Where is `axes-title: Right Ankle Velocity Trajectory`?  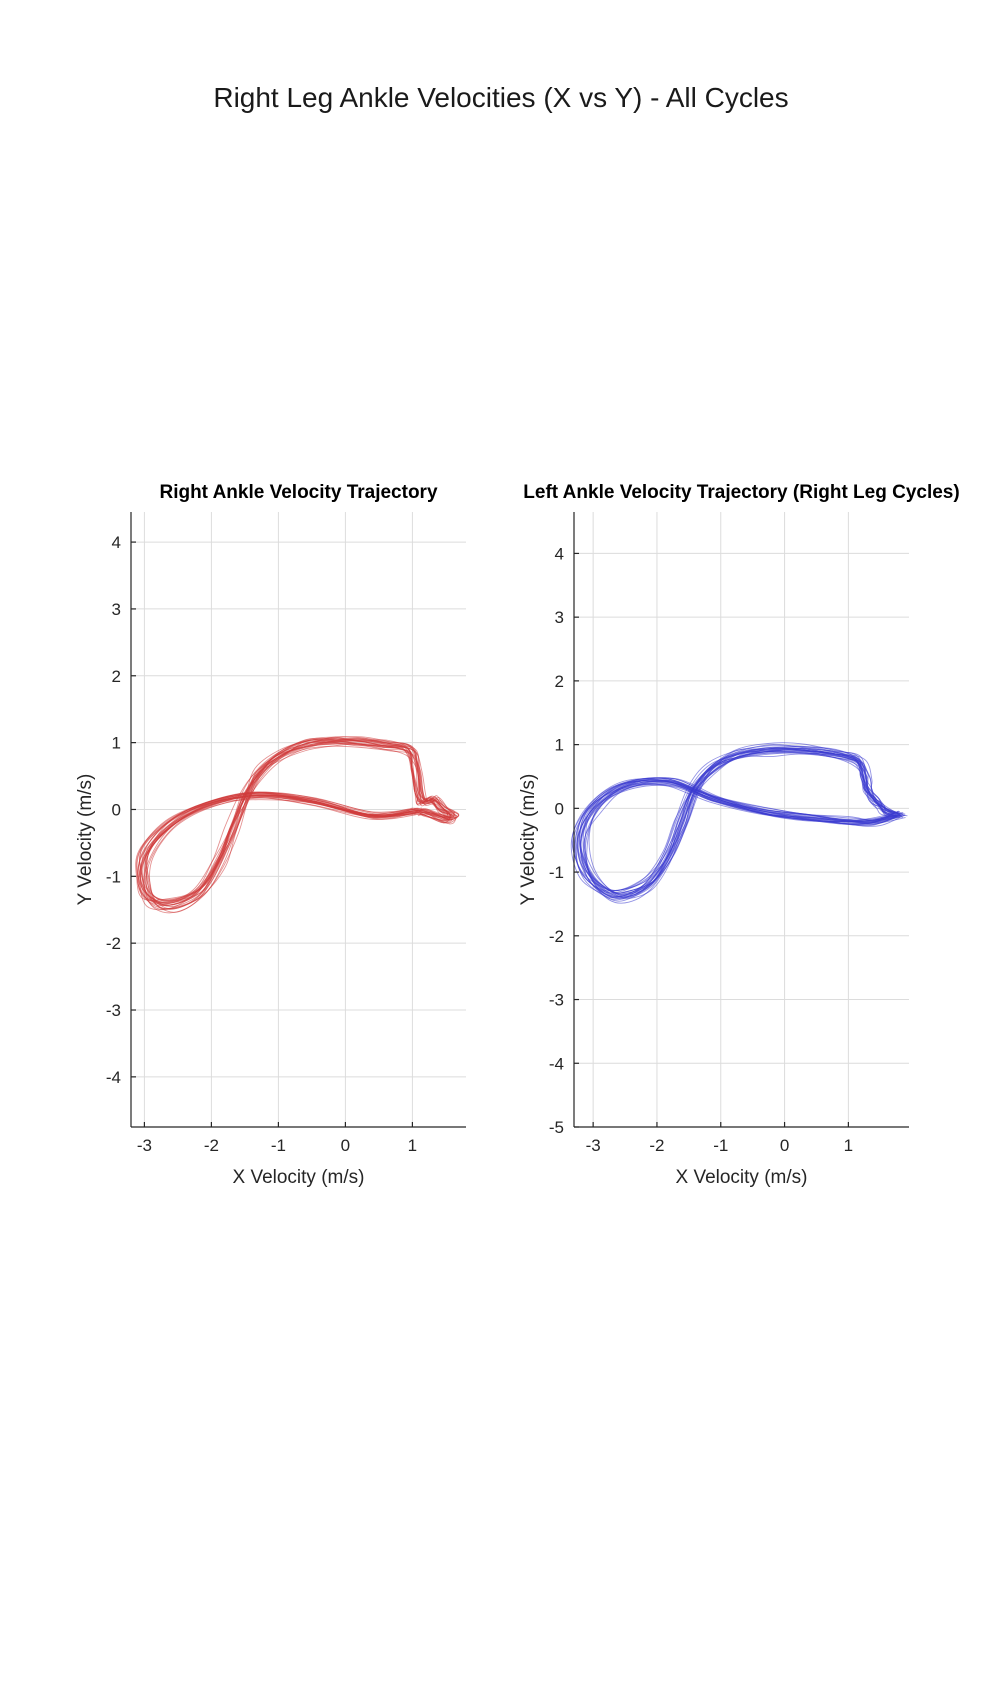
axes-title: Right Ankle Velocity Trajectory is located at coordinates (298, 492).